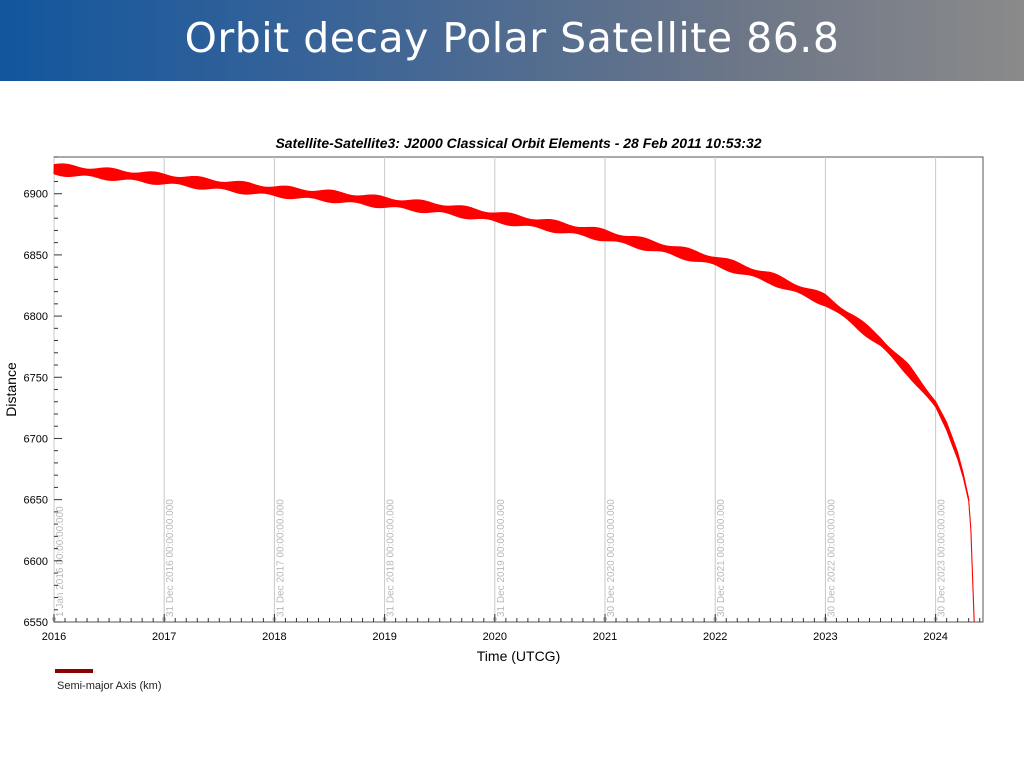 This screenshot has width=1024, height=768. What do you see at coordinates (36, 501) in the screenshot?
I see `y-tick-label: 6650` at bounding box center [36, 501].